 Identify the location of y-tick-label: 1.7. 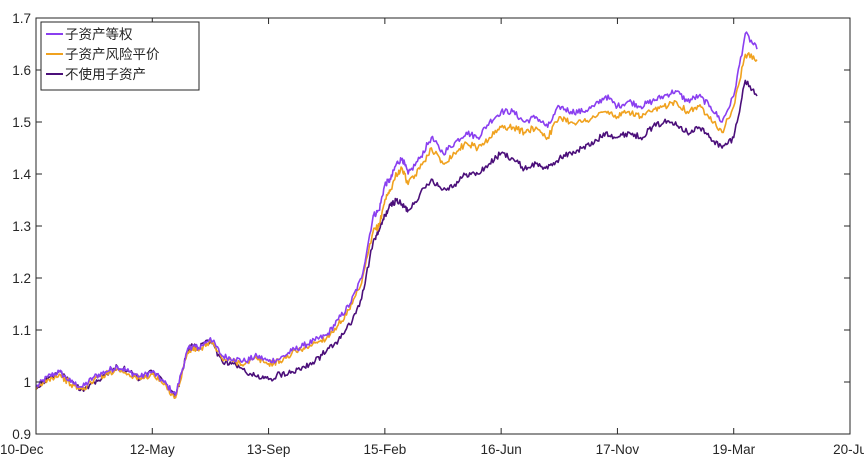
(21, 18).